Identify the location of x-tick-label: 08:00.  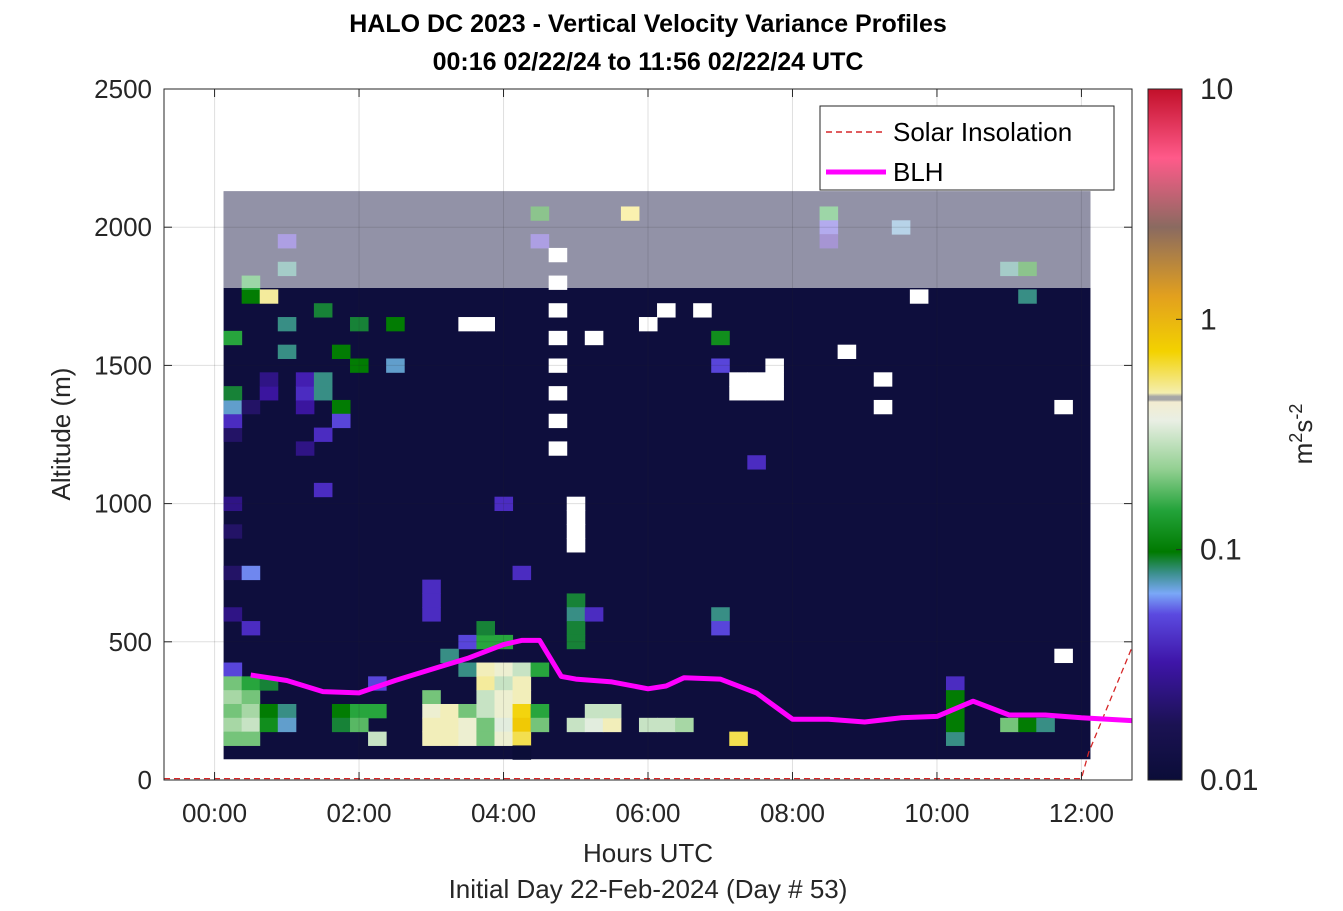
(792, 813).